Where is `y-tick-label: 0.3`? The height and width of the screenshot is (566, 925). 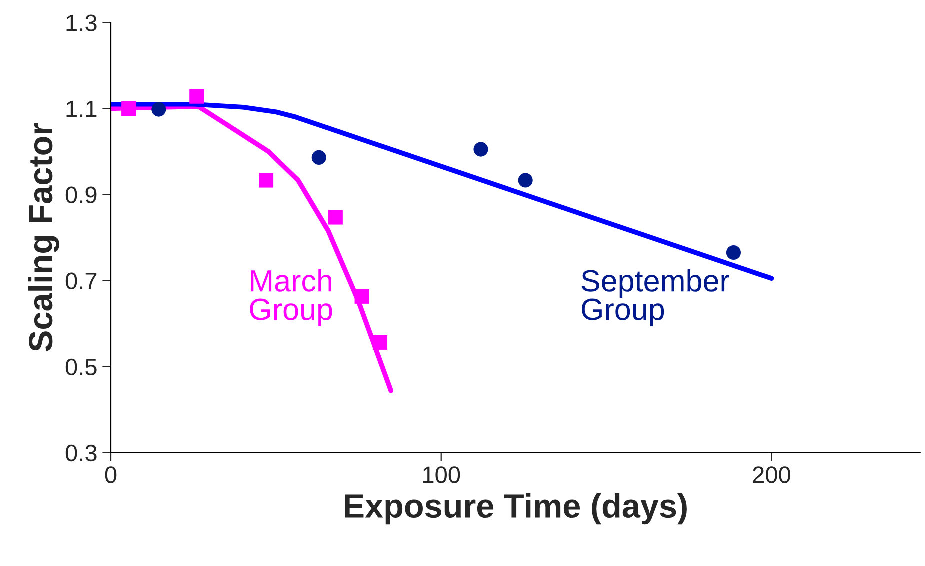 y-tick-label: 0.3 is located at coordinates (81, 453).